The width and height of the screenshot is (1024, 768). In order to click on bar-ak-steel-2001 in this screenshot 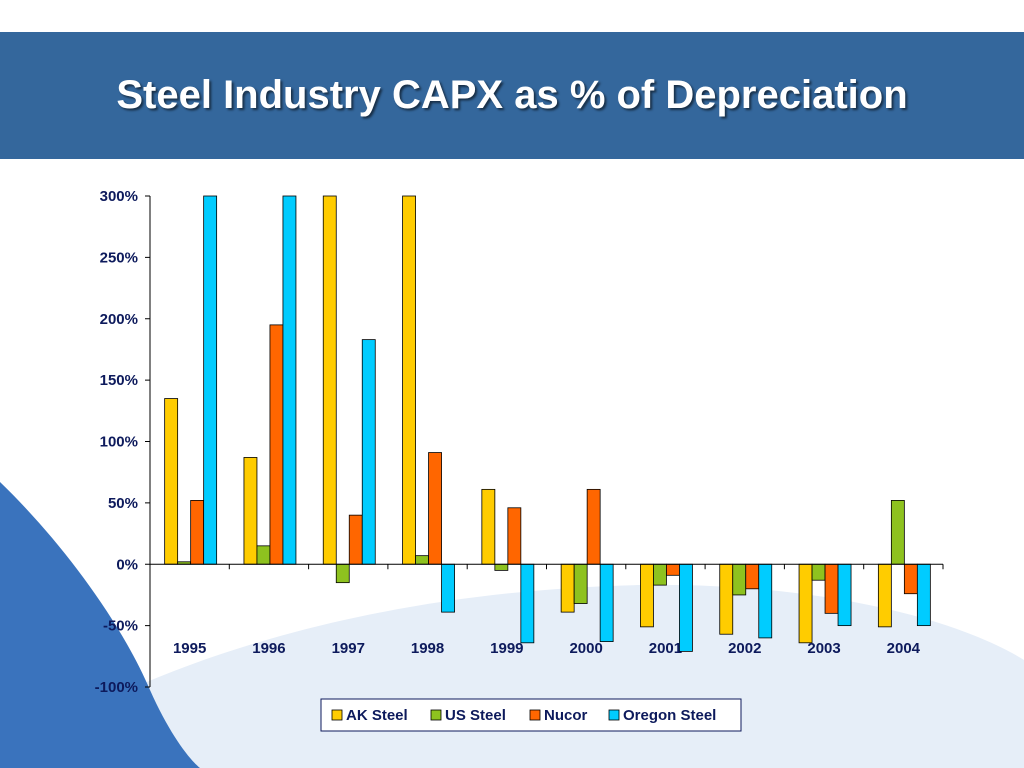, I will do `click(647, 595)`.